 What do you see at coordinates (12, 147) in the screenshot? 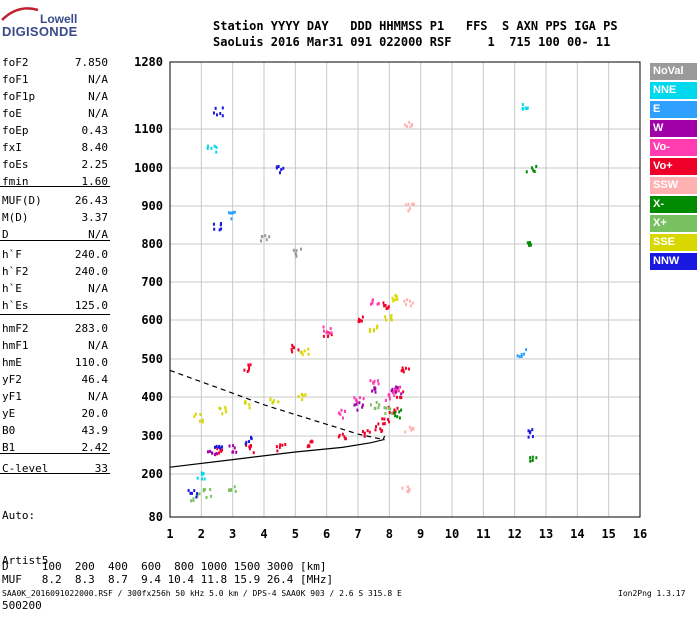
I see `param-label: fxI` at bounding box center [12, 147].